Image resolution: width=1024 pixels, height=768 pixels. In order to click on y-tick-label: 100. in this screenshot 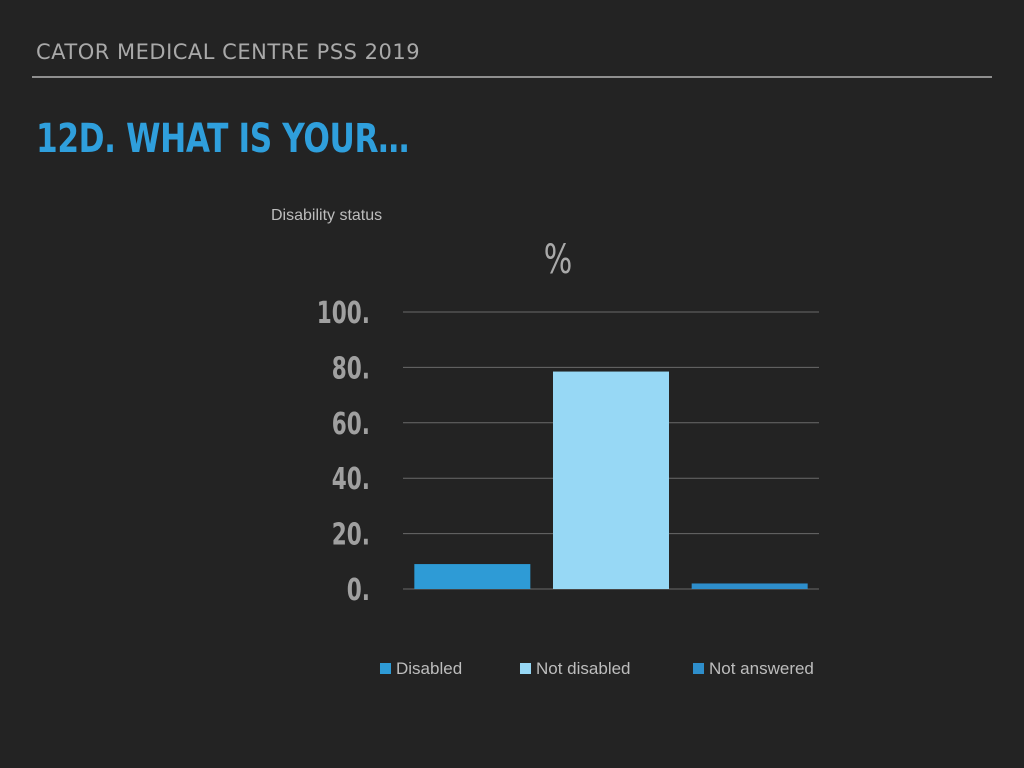, I will do `click(343, 314)`.